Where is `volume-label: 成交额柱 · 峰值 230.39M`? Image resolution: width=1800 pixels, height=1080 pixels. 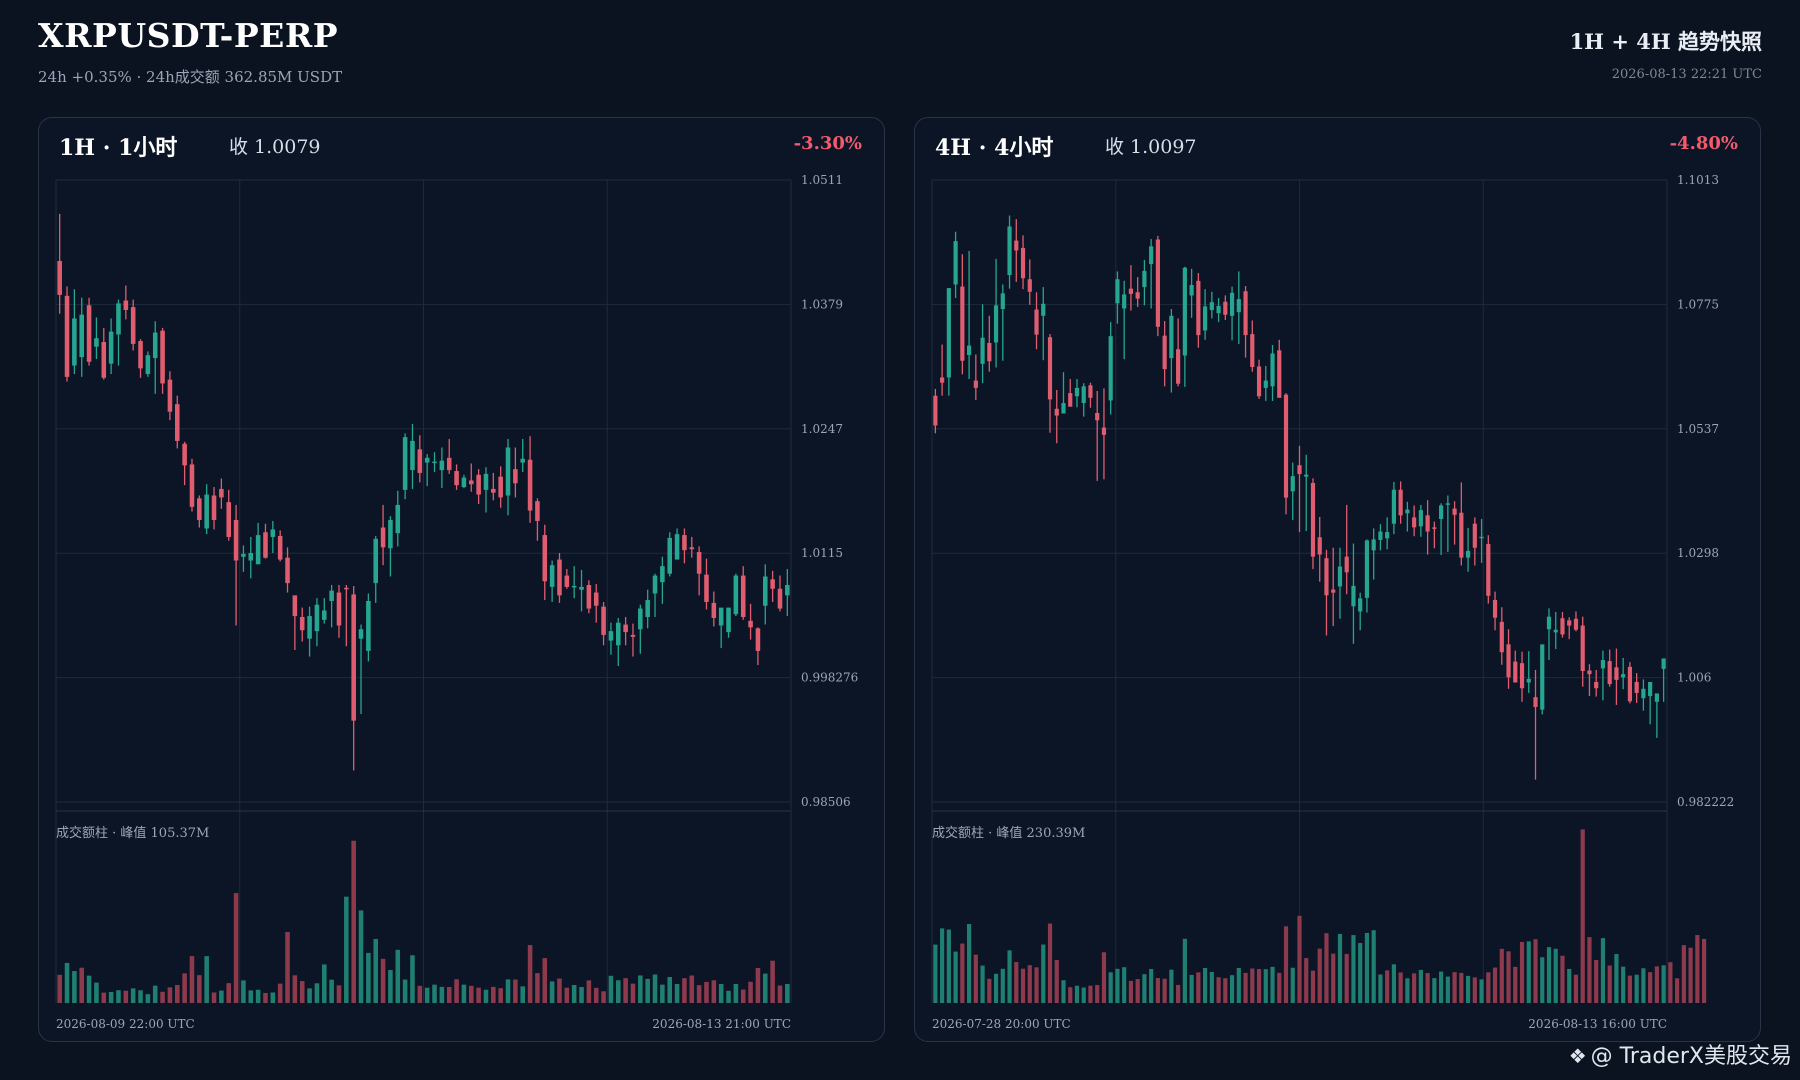
volume-label: 成交额柱 · 峰值 230.39M is located at coordinates (1008, 833).